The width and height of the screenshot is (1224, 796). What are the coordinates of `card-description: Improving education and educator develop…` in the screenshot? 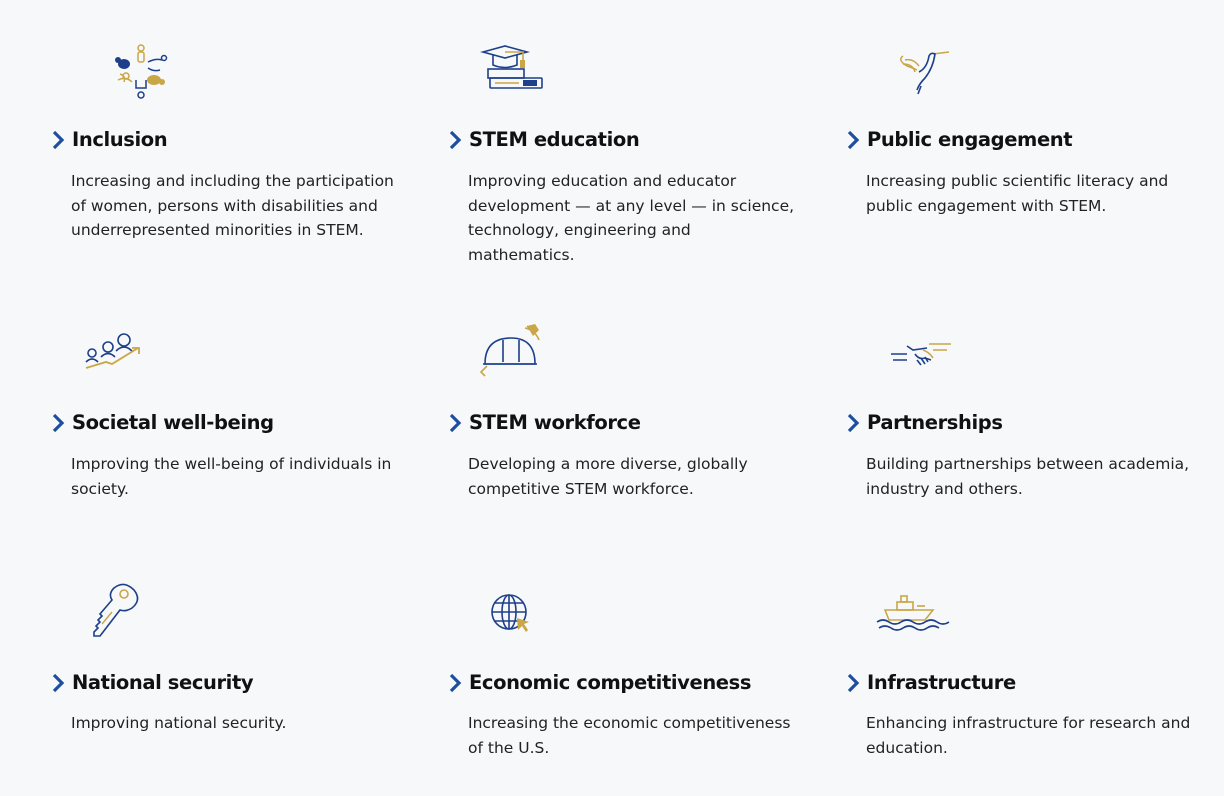 It's located at (631, 218).